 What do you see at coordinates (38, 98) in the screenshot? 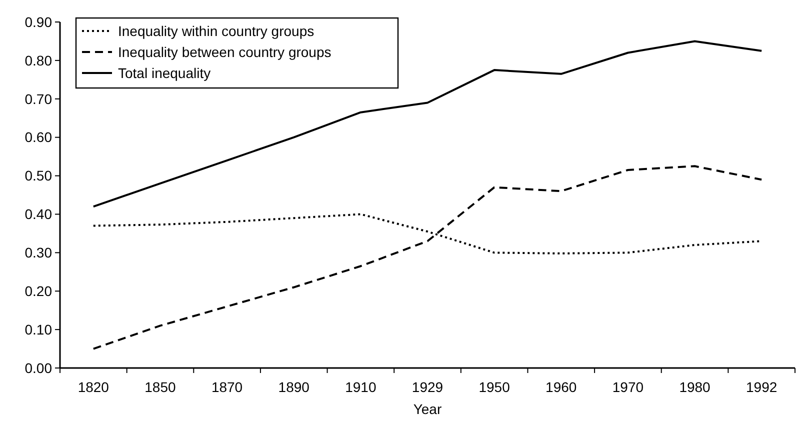
I see `y-tick-label: 0.70` at bounding box center [38, 98].